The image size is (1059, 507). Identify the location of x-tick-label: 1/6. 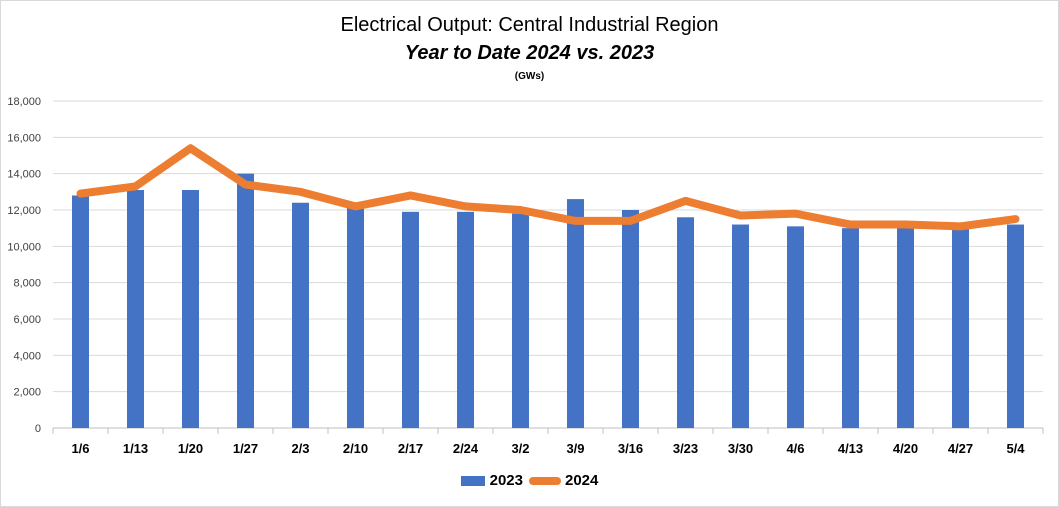
(80, 448).